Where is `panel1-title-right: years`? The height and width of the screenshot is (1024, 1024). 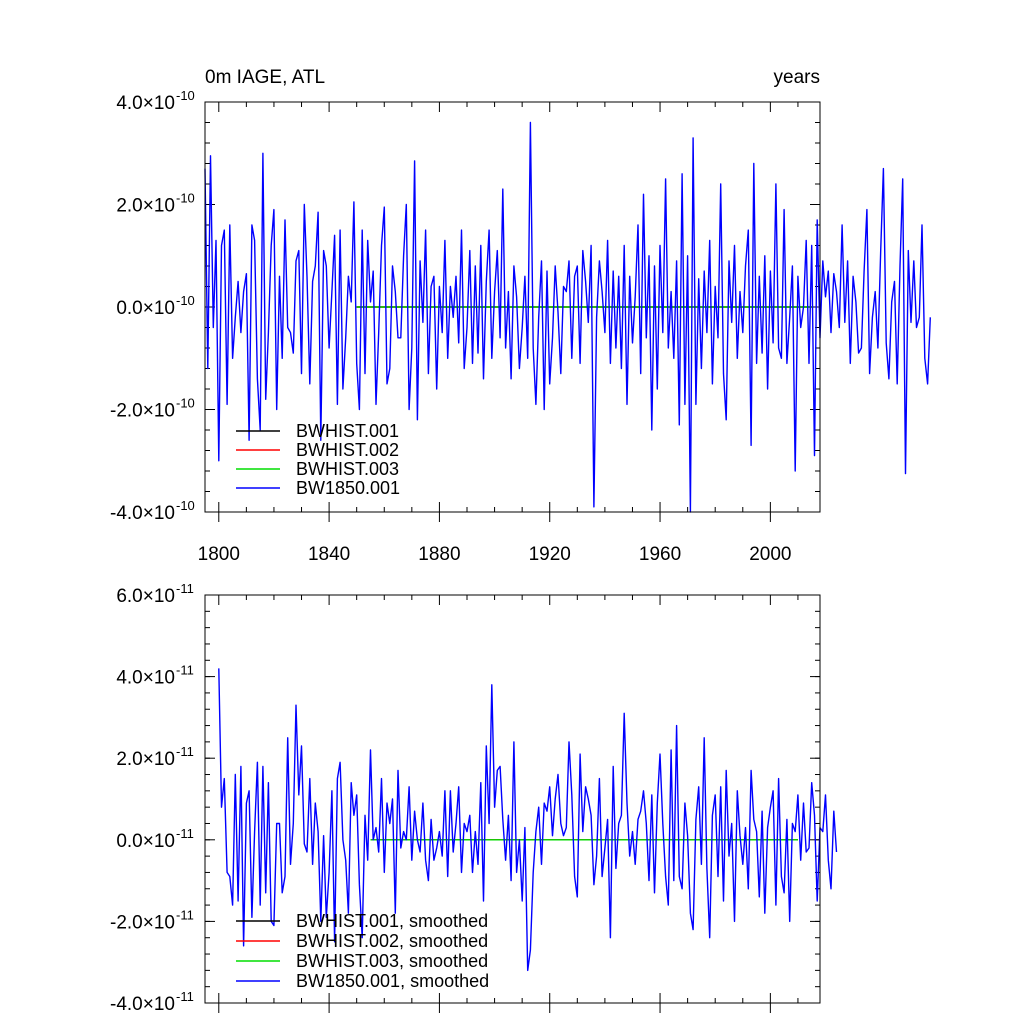
panel1-title-right: years is located at coordinates (797, 77).